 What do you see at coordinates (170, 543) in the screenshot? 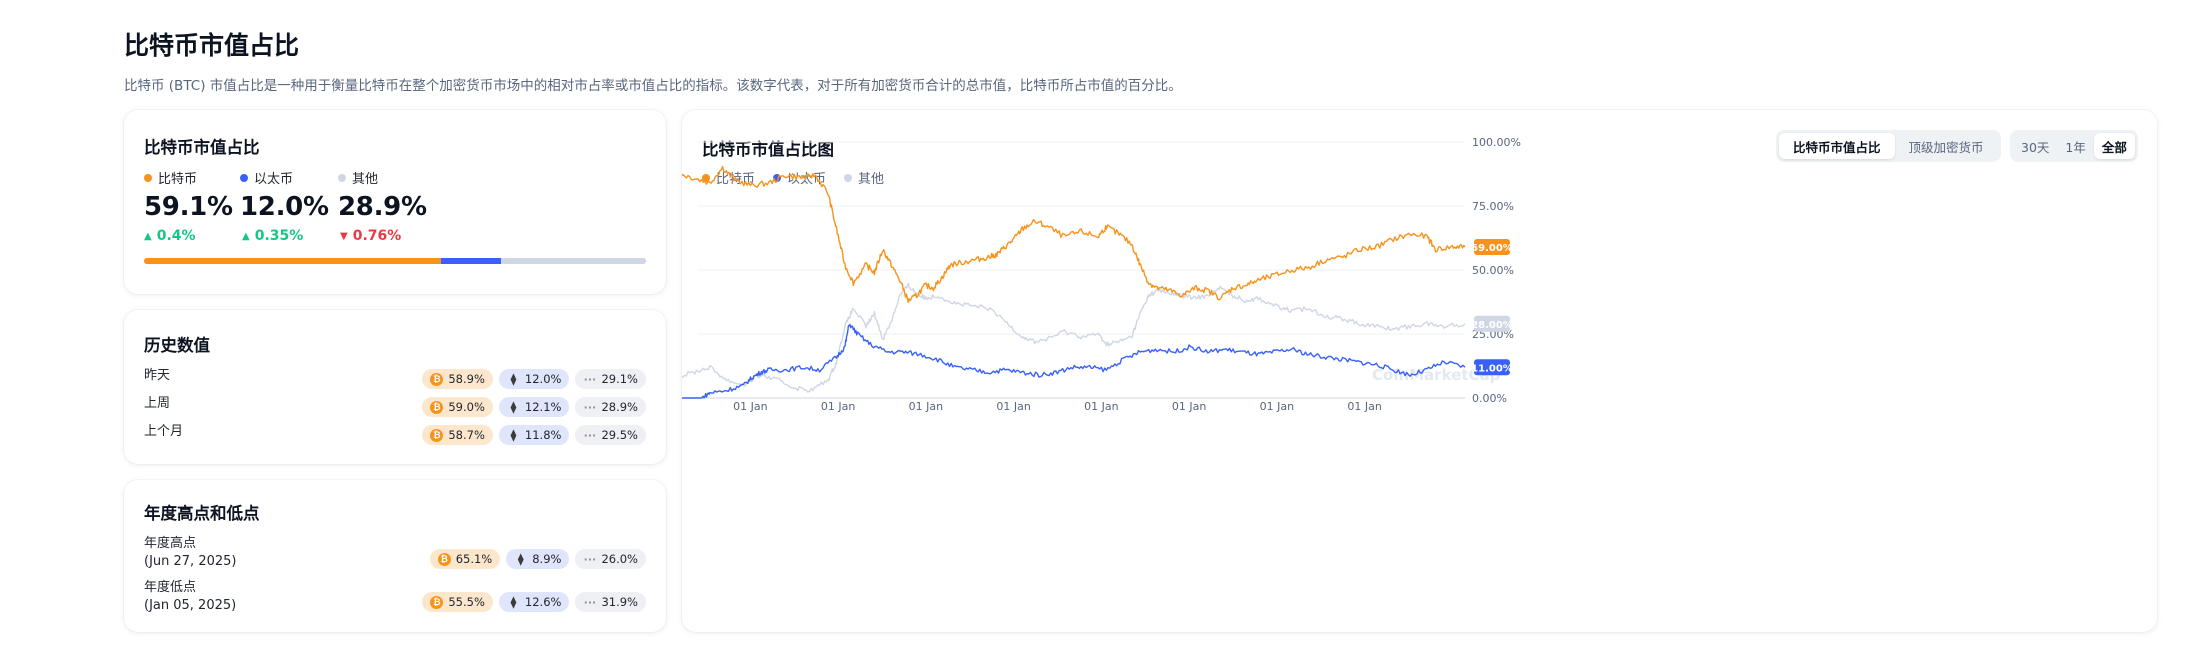
I see `yearly-row-title: 年度高点` at bounding box center [170, 543].